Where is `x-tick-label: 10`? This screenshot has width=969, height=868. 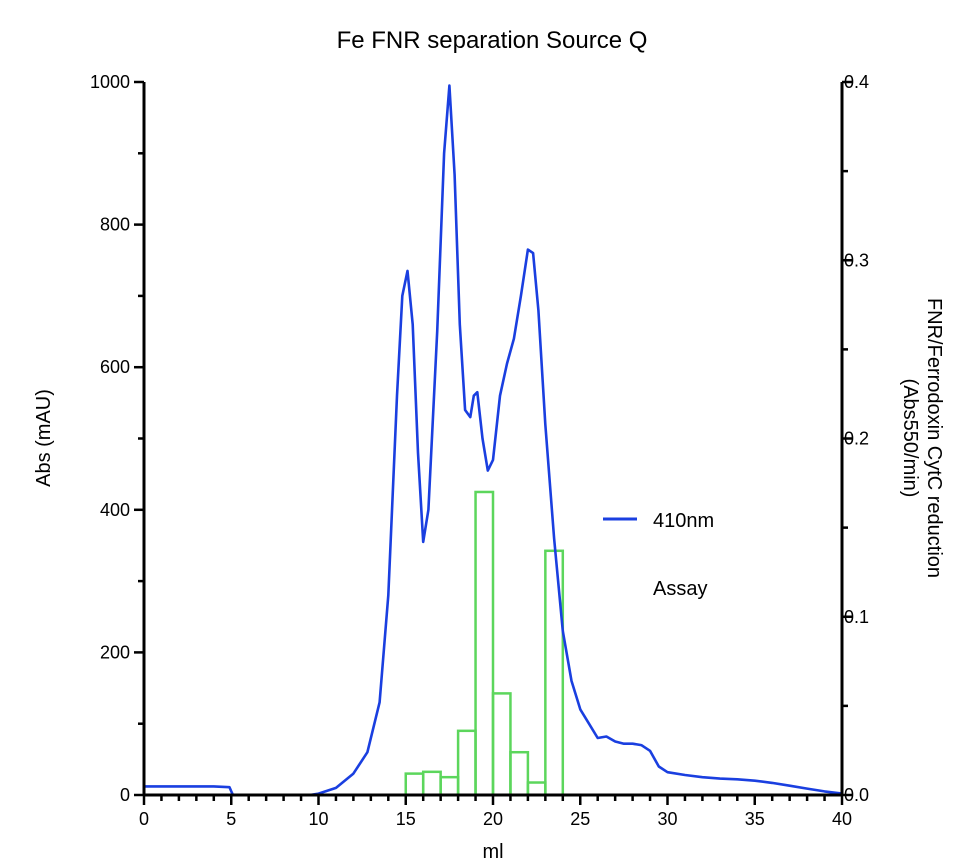
x-tick-label: 10 is located at coordinates (318, 819).